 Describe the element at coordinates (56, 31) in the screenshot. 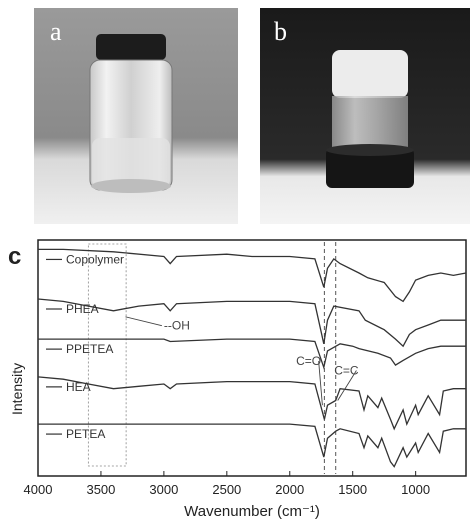

I see `panel-letter-a: a` at that location.